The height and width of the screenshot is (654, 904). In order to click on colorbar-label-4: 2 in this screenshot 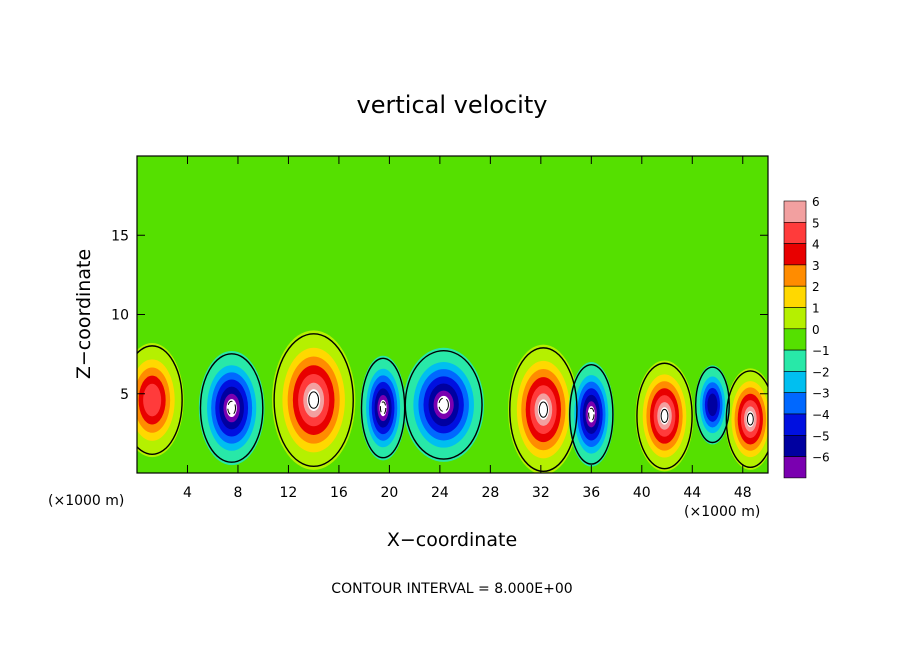, I will do `click(816, 287)`.